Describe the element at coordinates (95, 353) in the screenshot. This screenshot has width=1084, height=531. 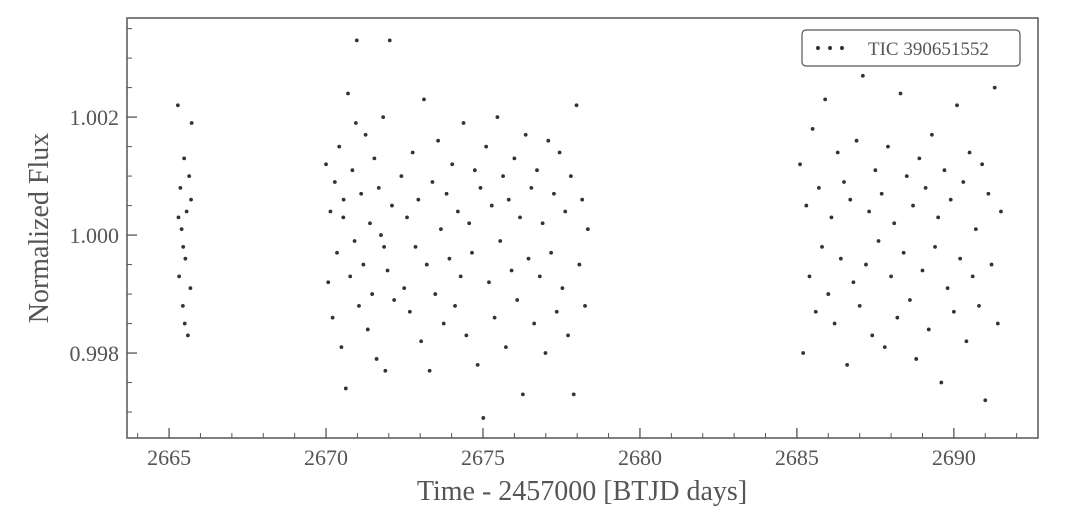
I see `y-tick-label: 0.998` at that location.